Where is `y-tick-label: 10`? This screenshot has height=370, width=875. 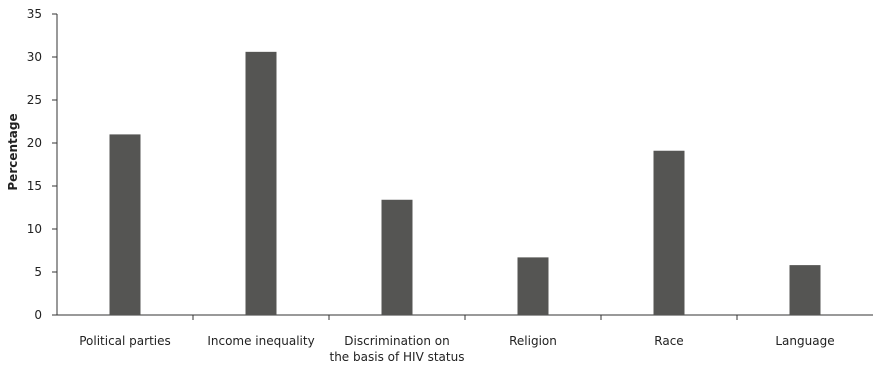
y-tick-label: 10 is located at coordinates (34, 229).